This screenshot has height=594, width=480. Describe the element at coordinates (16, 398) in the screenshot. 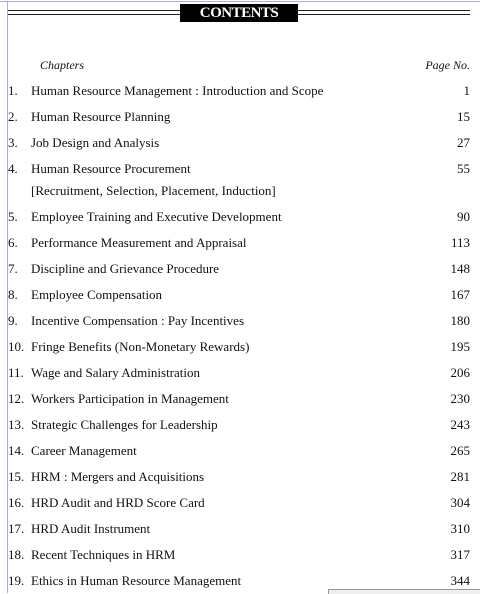

I see `chapter-number: 12.` at that location.